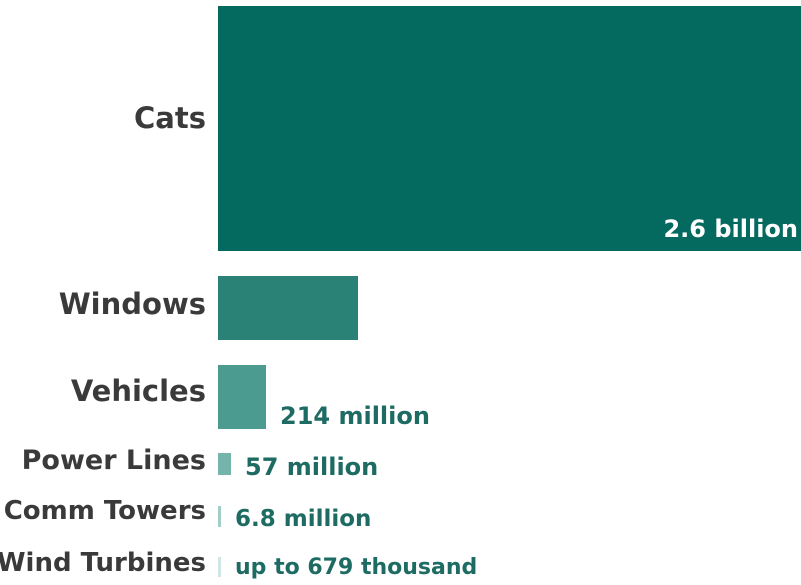 This screenshot has width=801, height=585. I want to click on category-label-power-lines: Power Lines, so click(114, 460).